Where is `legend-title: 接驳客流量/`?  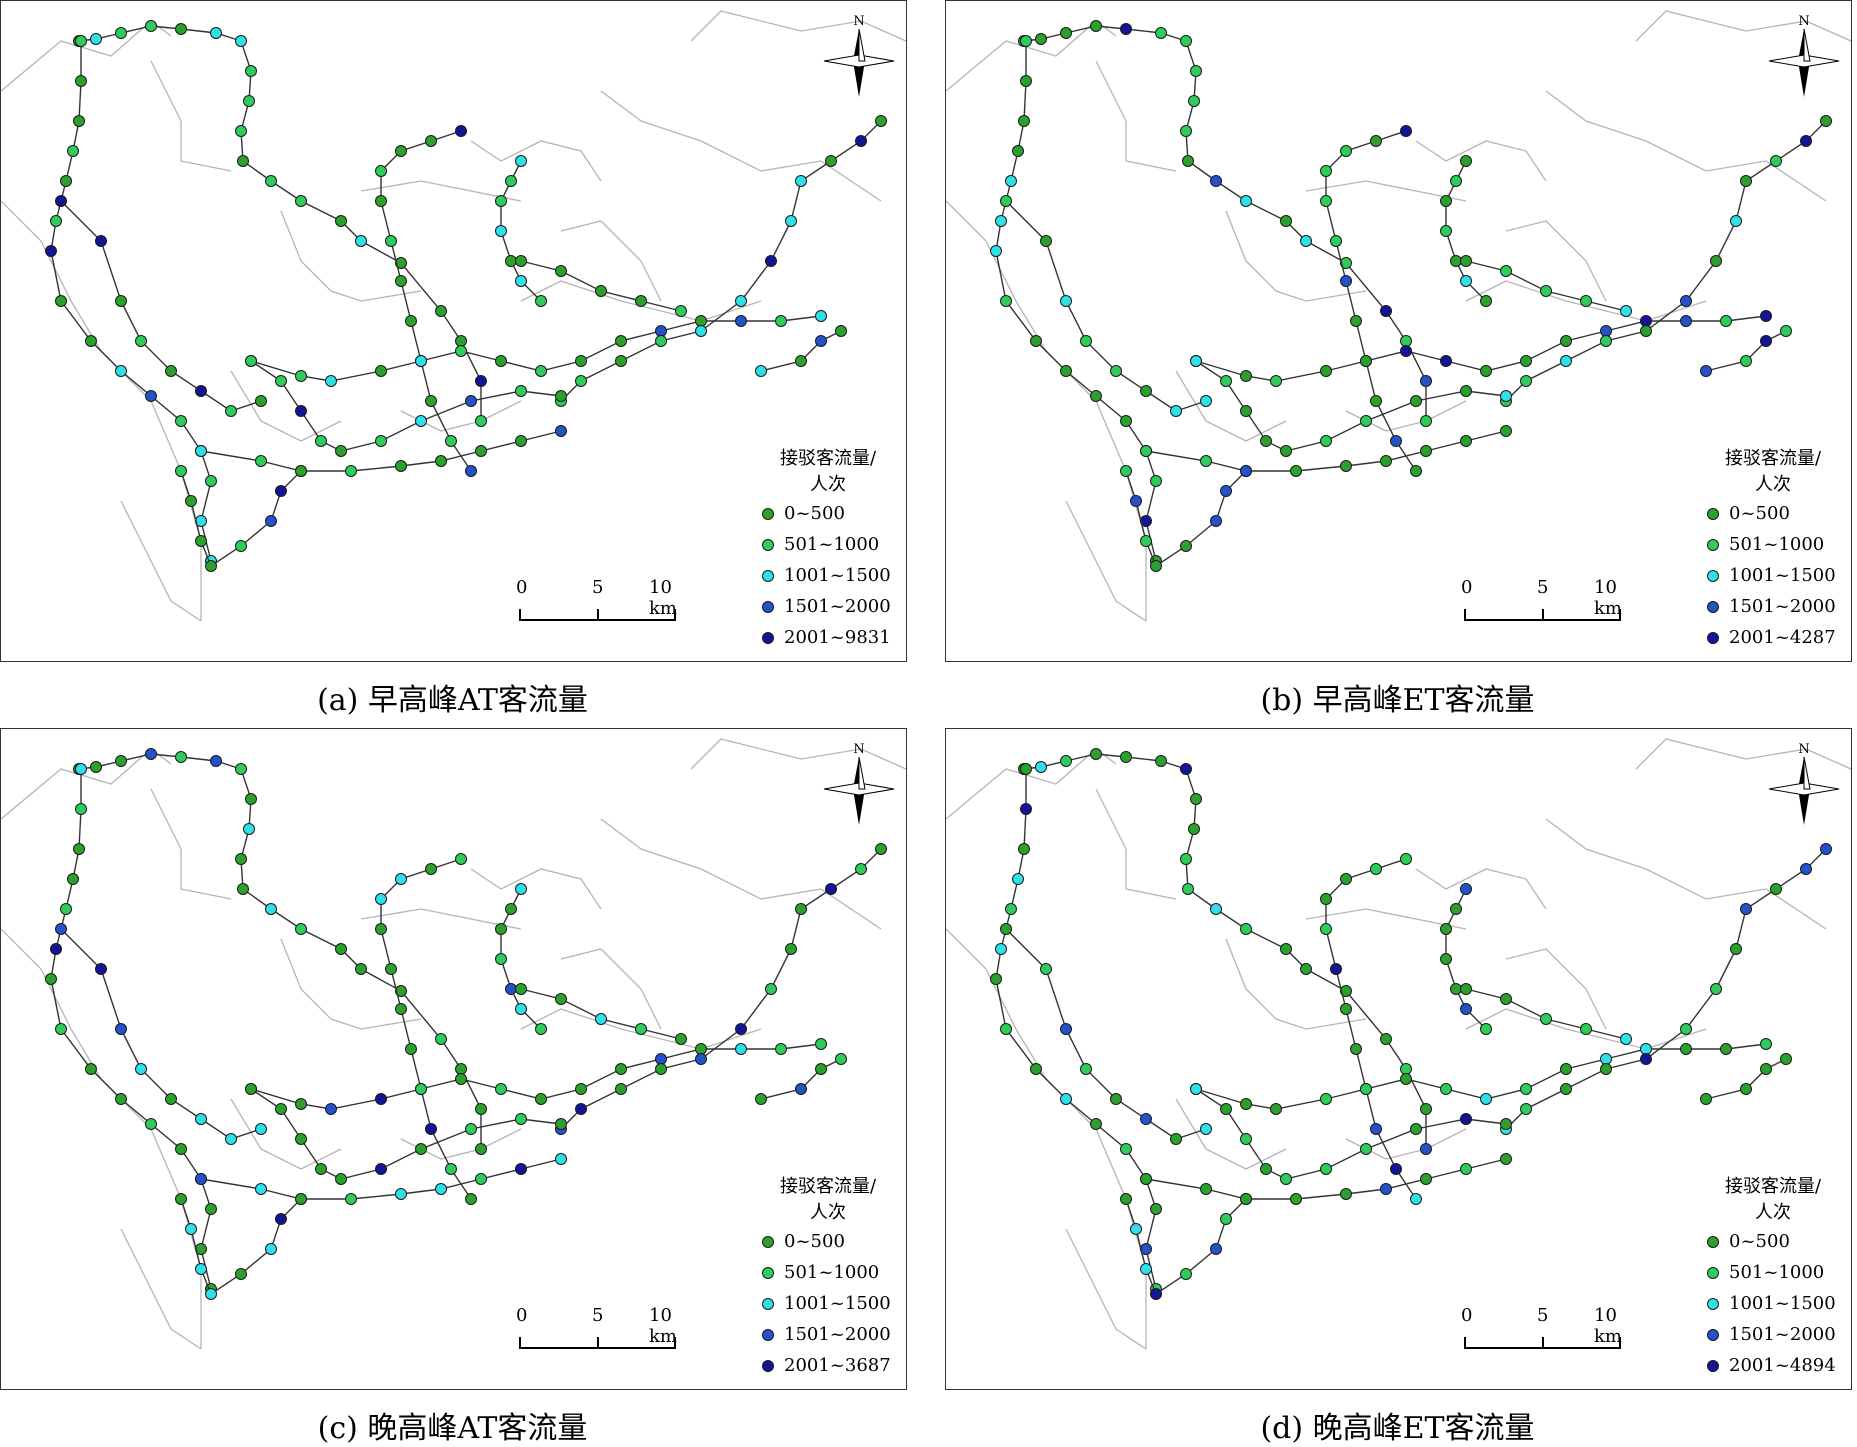 legend-title: 接驳客流量/ is located at coordinates (828, 1186).